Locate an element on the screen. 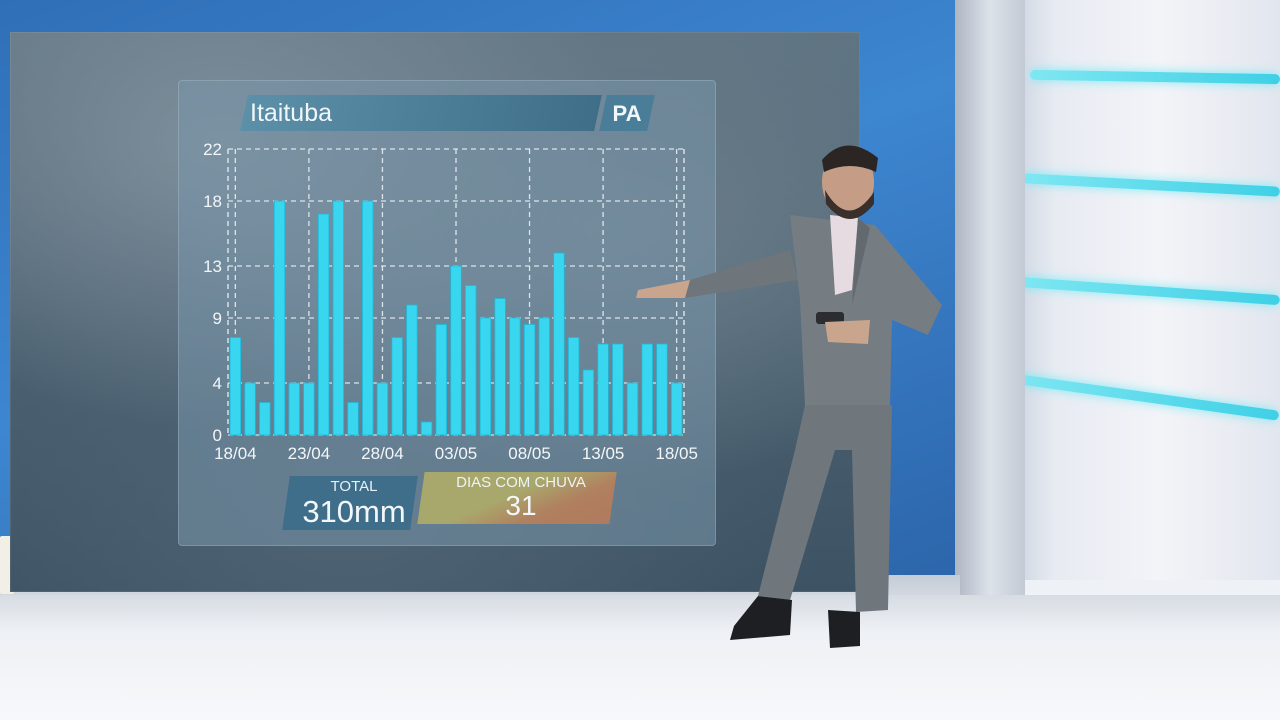  x-tick-label: 13/05 is located at coordinates (603, 453).